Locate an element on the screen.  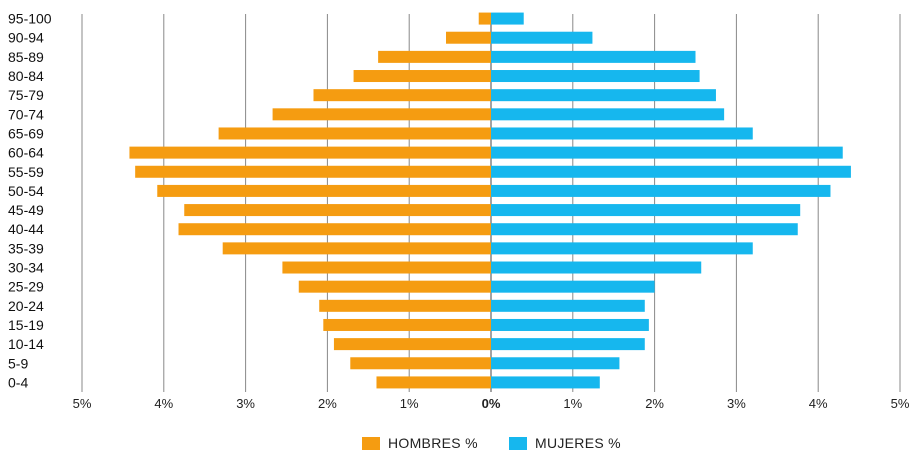
x-tick-labels: 5% 4% 3% 2% 1% 0% 1% 2% 3% 4% 5% is located at coordinates (491, 403).